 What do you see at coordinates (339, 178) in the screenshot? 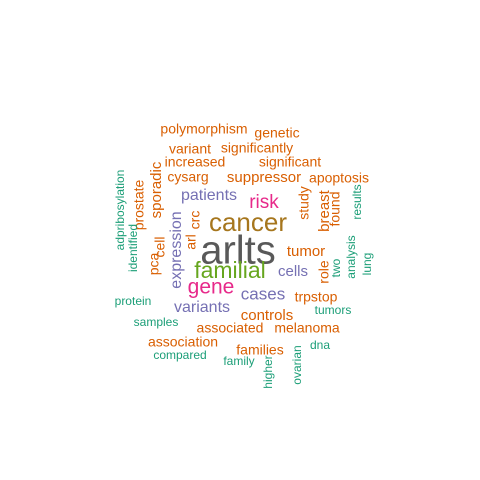
I see `word-apoptosis: apoptosis` at bounding box center [339, 178].